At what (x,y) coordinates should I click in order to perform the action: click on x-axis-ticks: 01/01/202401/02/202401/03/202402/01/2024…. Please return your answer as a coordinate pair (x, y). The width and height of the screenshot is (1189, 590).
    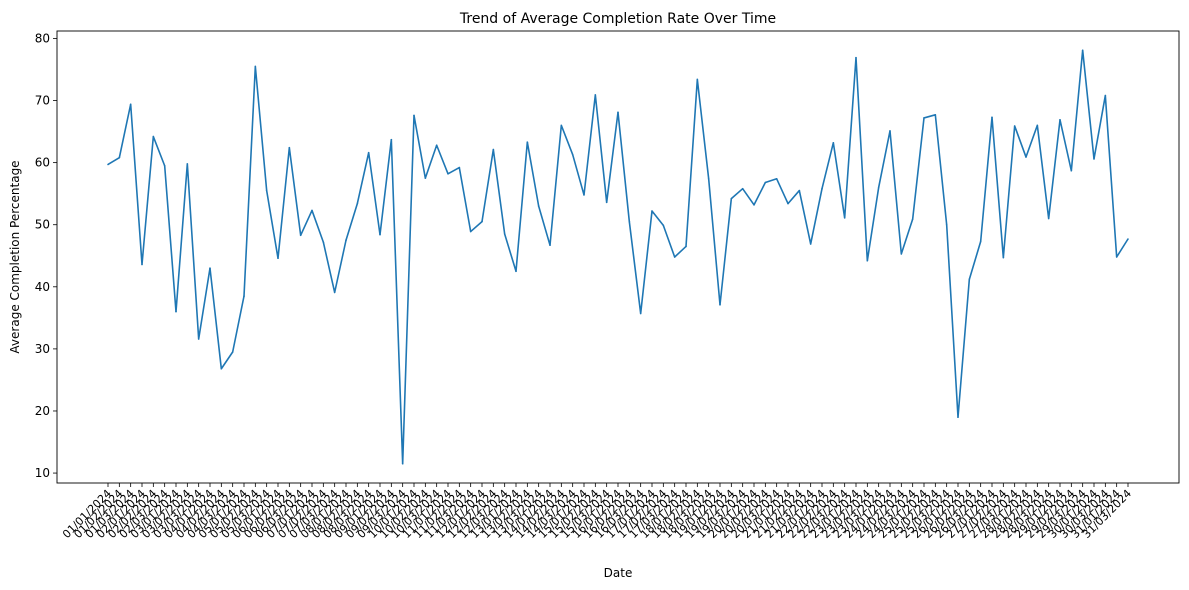
    Looking at the image, I should click on (597, 512).